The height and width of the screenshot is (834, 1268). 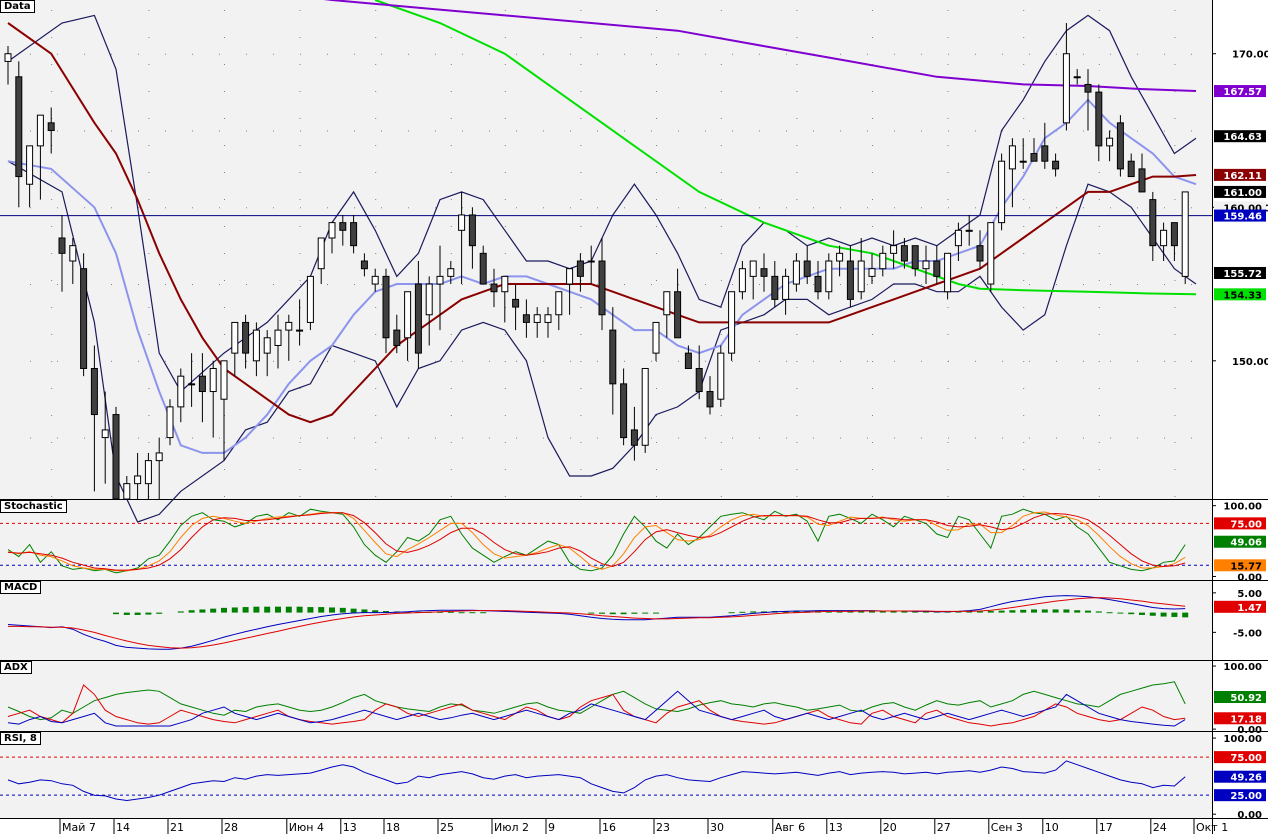 I want to click on rsi-tag-bg, so click(x=1240, y=776).